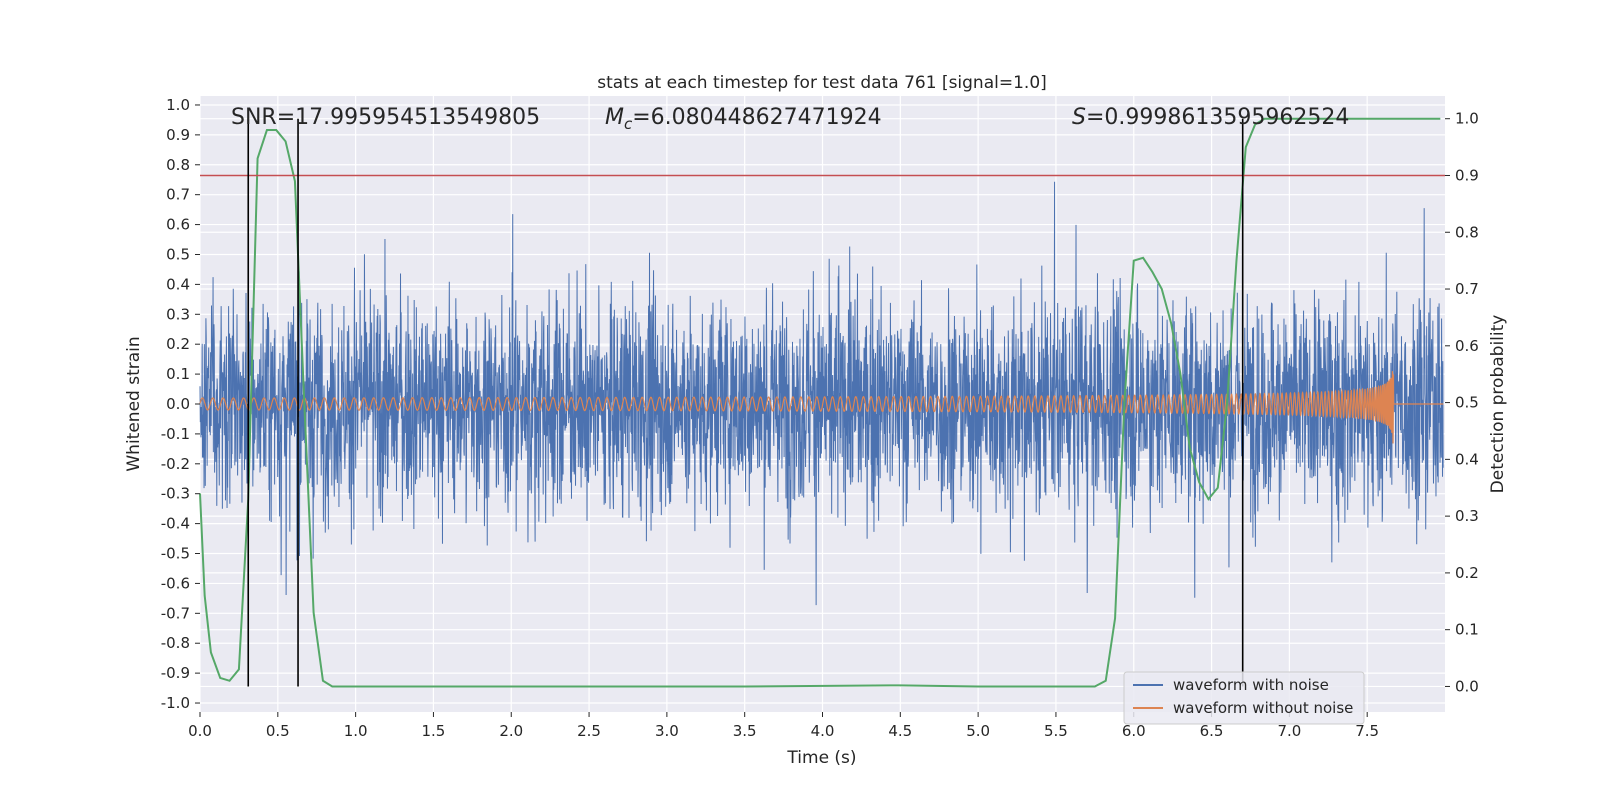 The width and height of the screenshot is (1600, 800). I want to click on chirp-mass-annotation: Mc=6.080448627471924, so click(743, 119).